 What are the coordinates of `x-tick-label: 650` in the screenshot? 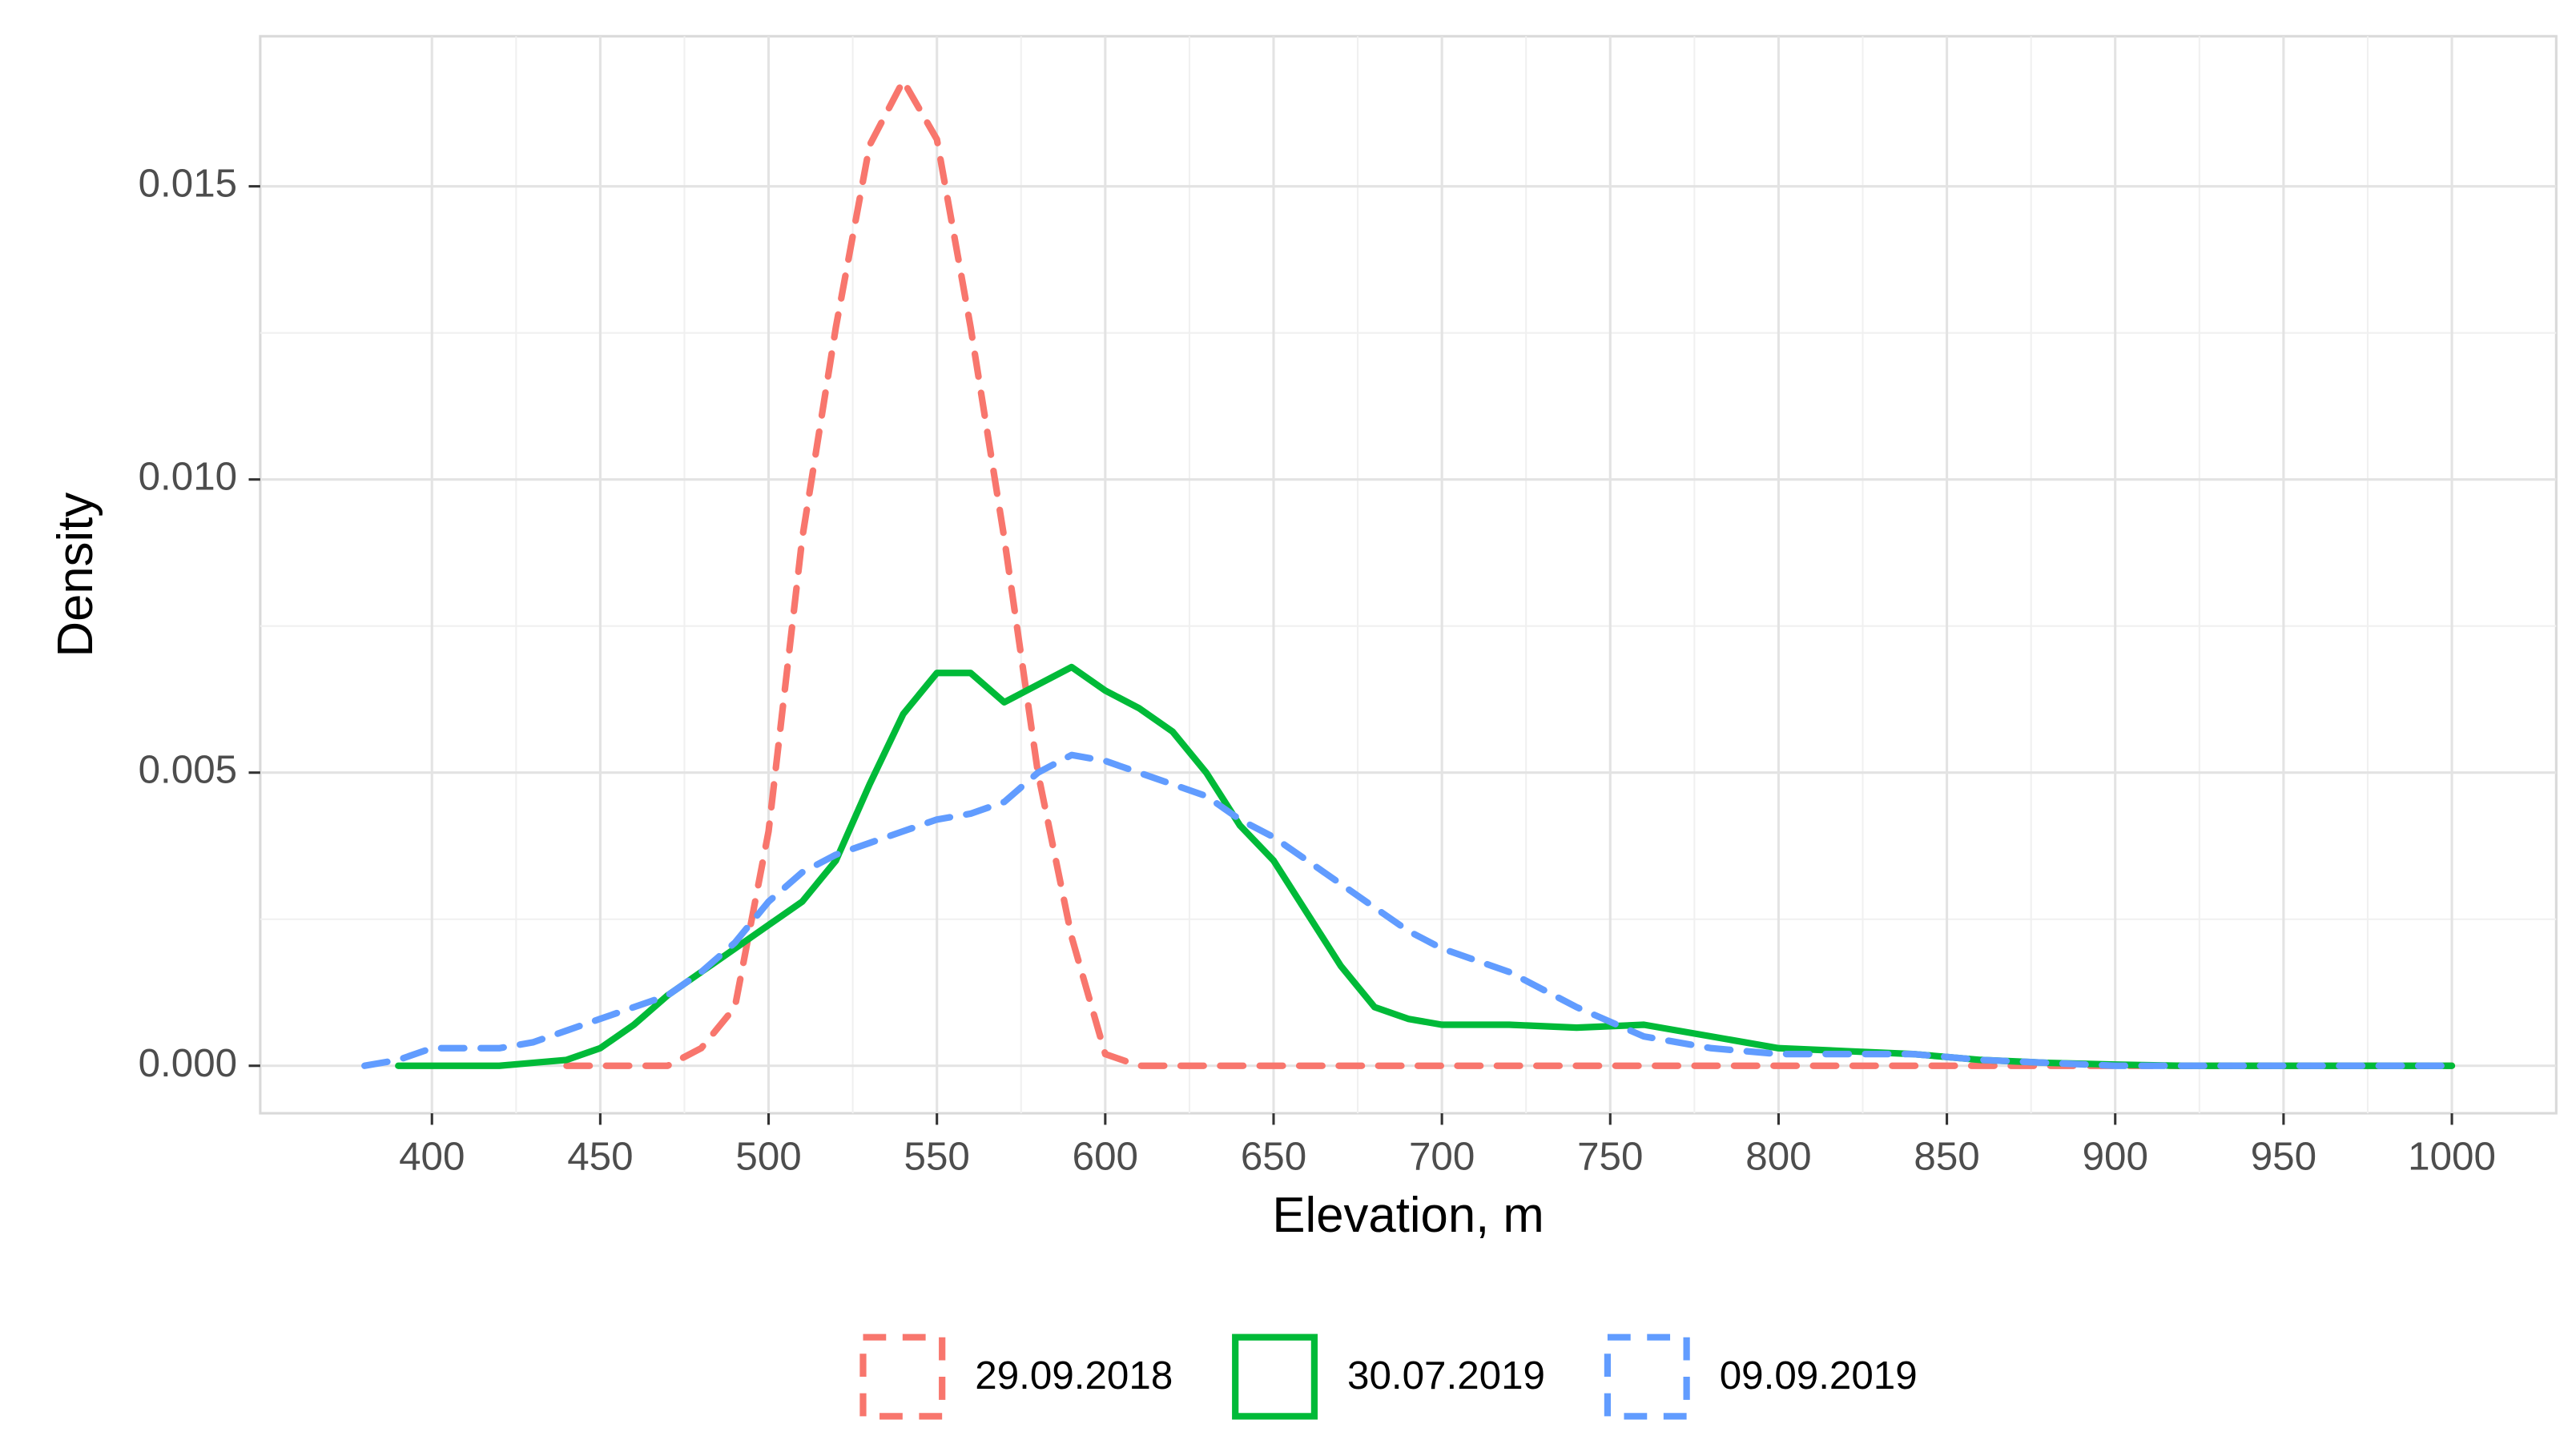 It's located at (1274, 1157).